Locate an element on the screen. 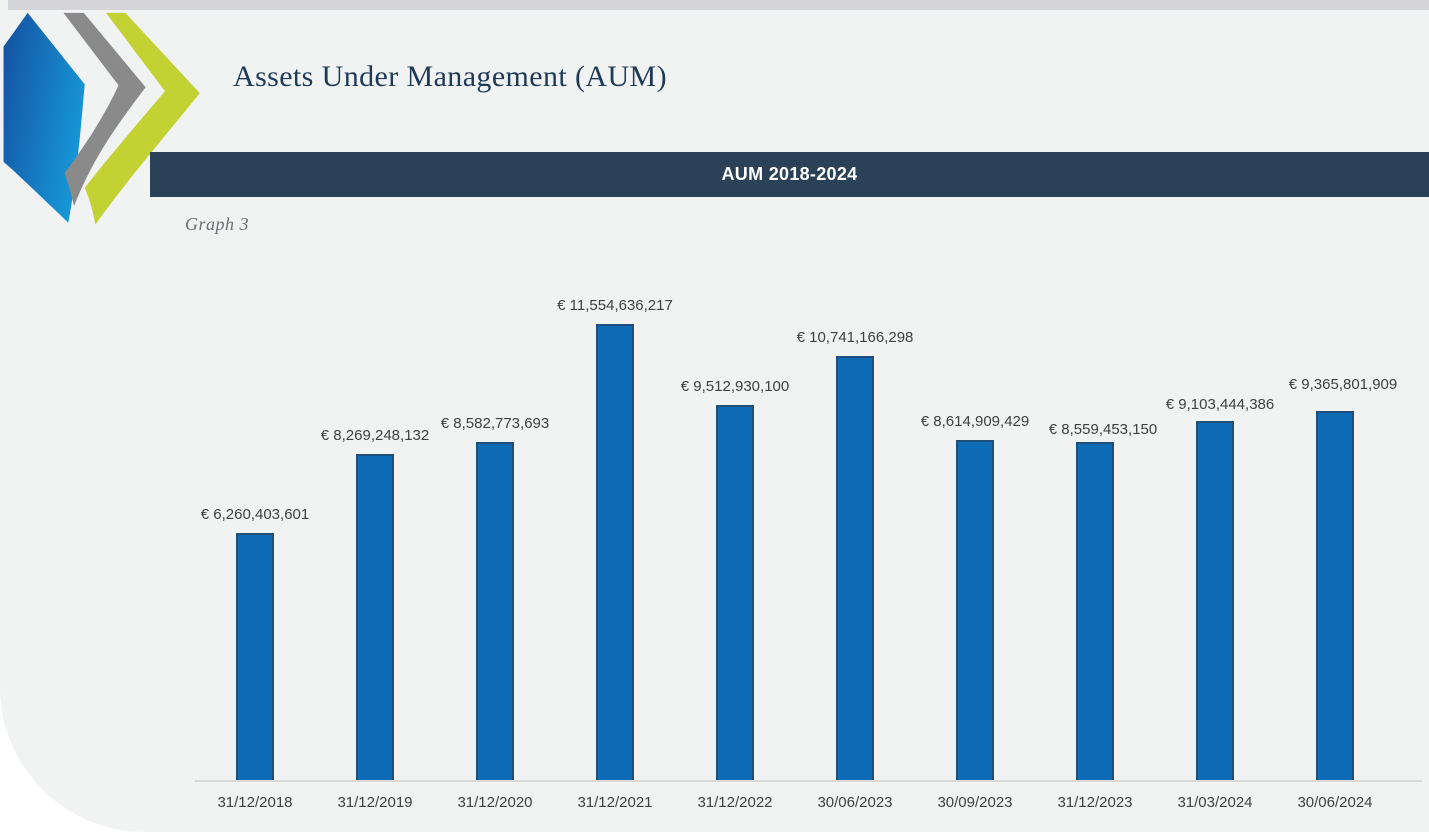 This screenshot has width=1429, height=832. bar-slot: € 6,260,403,601 31/12/2018 is located at coordinates (255, 550).